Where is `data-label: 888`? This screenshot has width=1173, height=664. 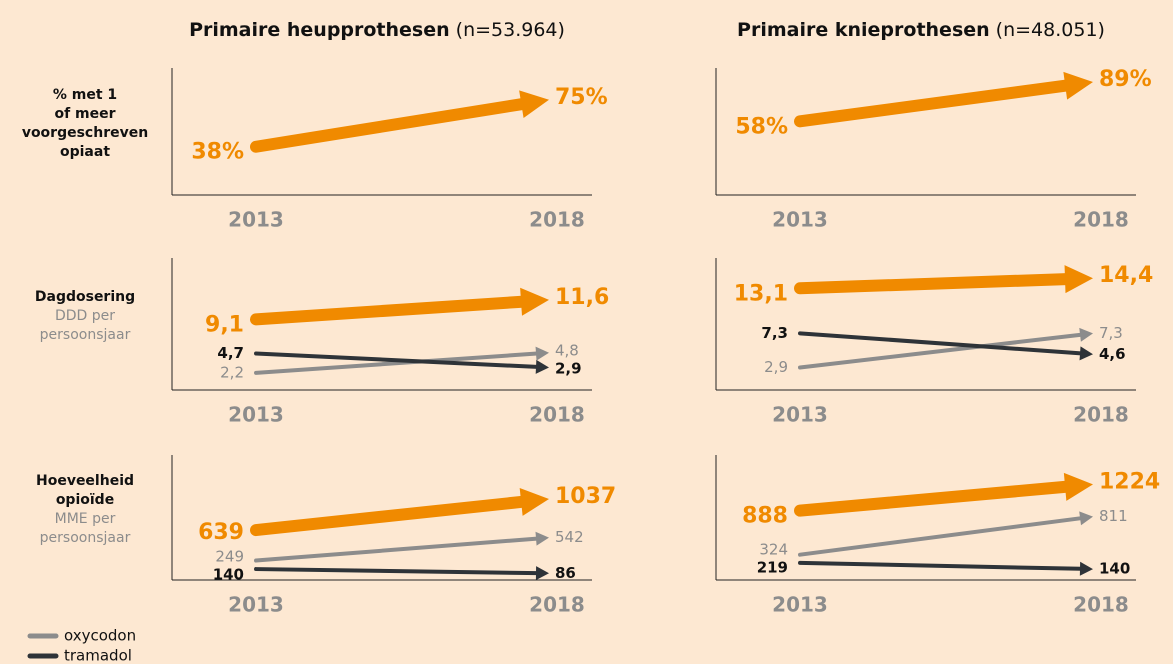 data-label: 888 is located at coordinates (765, 516).